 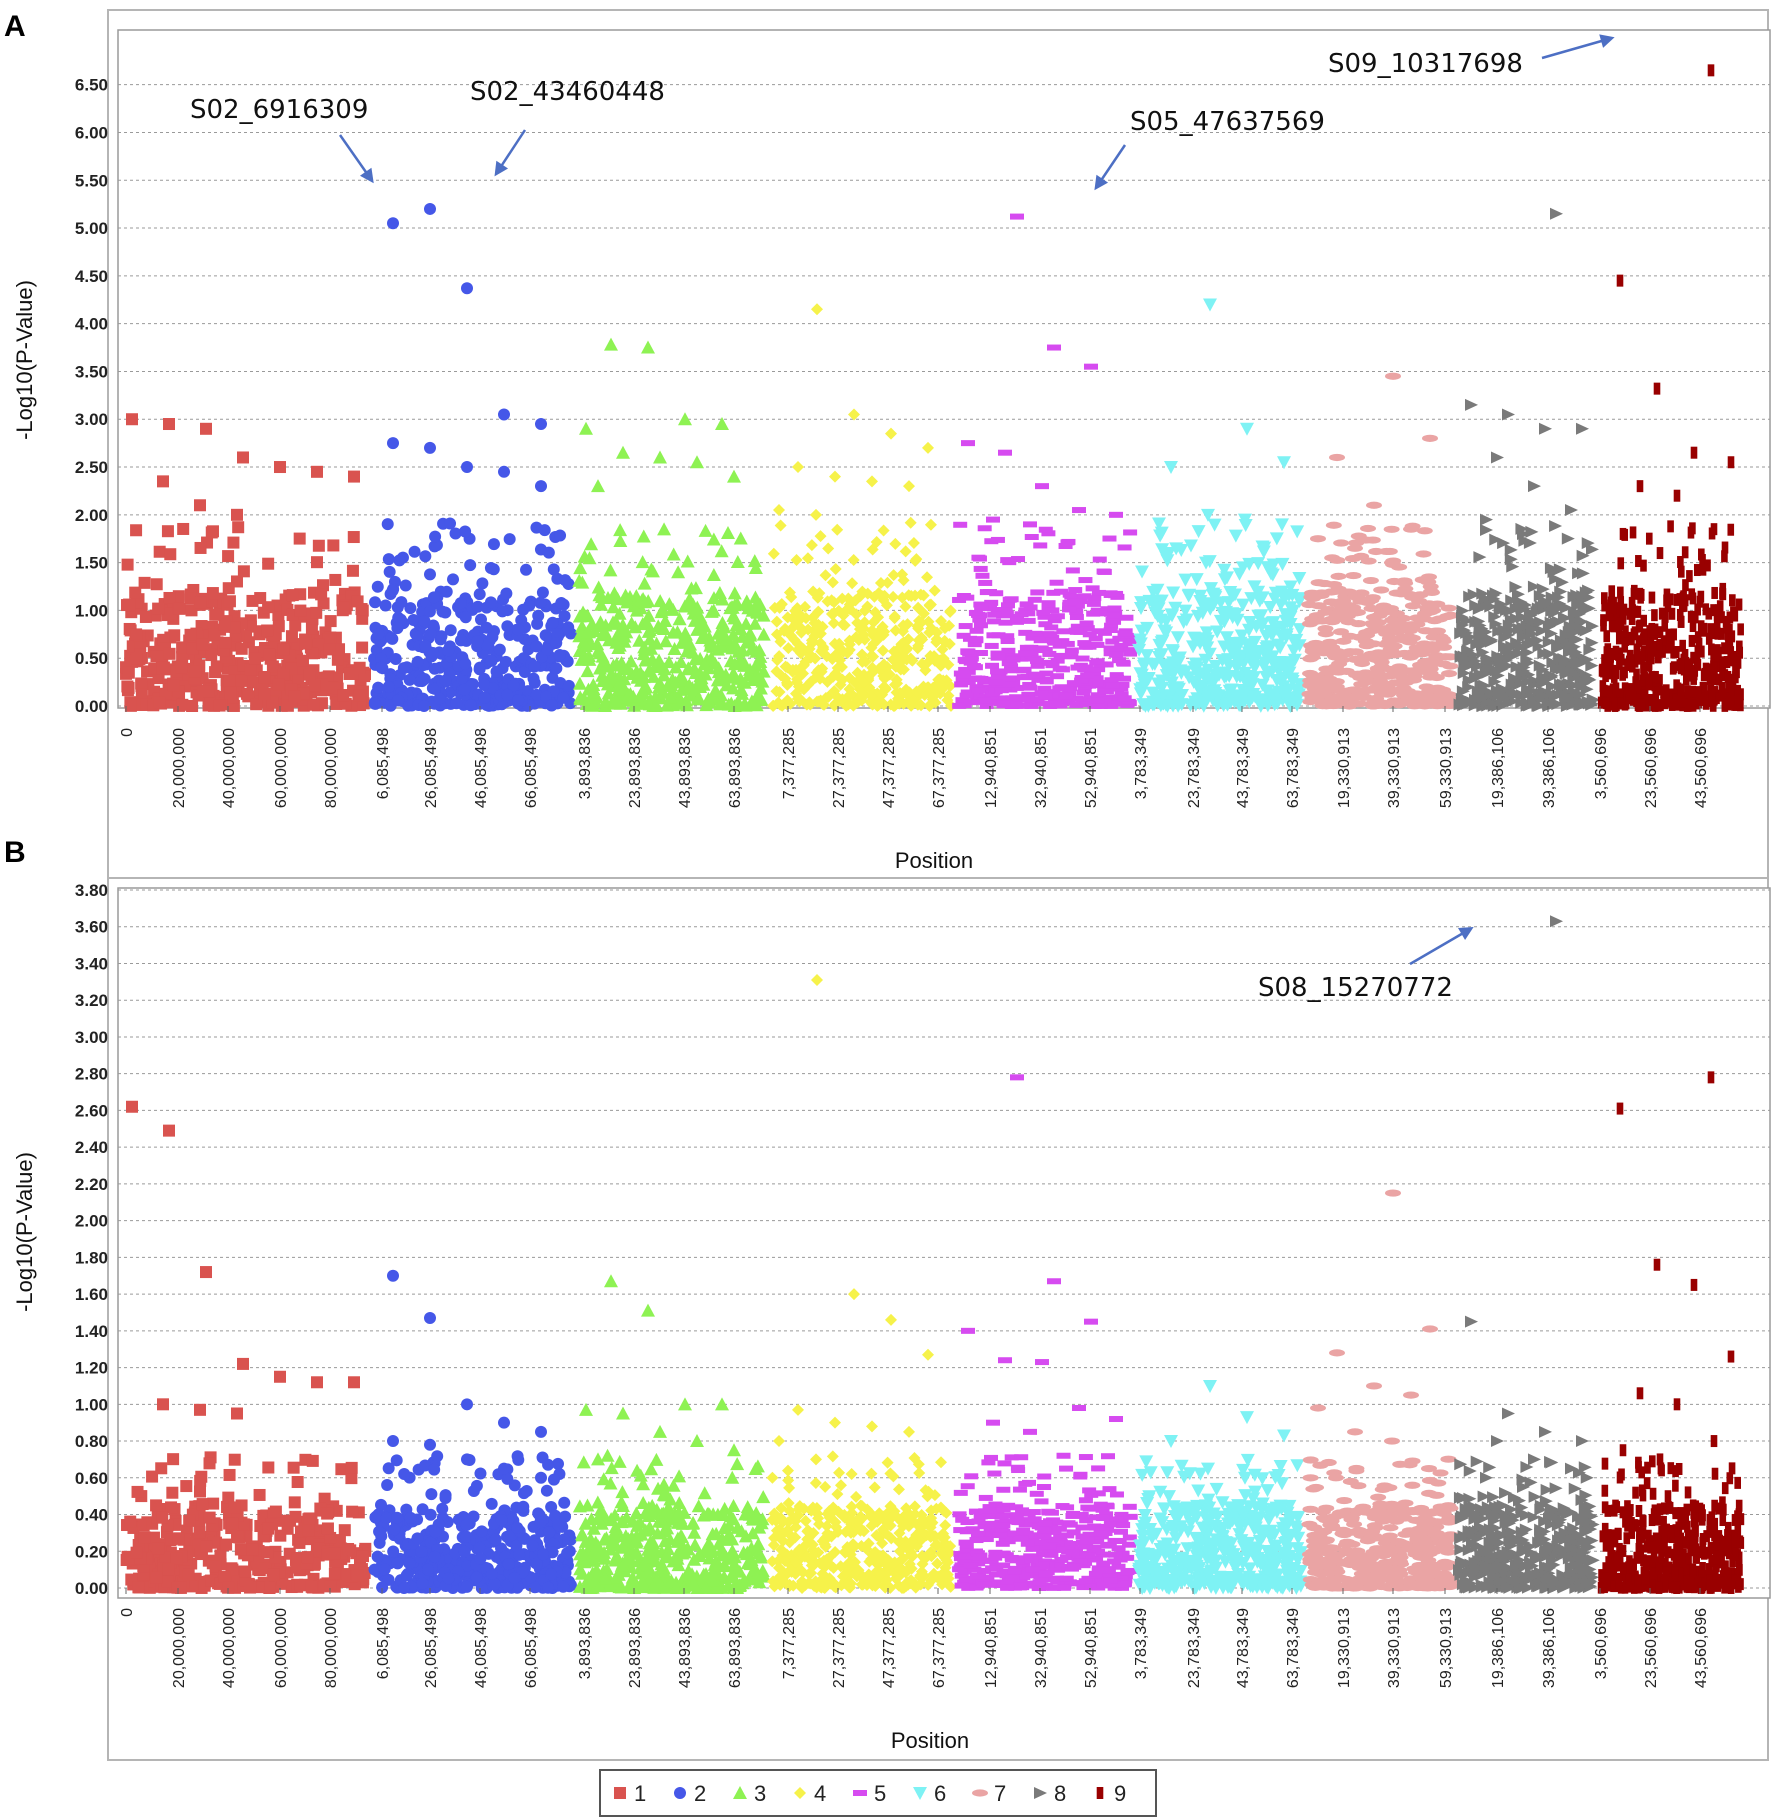 I want to click on x-tick-label: 59,330,913, so click(x=1446, y=768).